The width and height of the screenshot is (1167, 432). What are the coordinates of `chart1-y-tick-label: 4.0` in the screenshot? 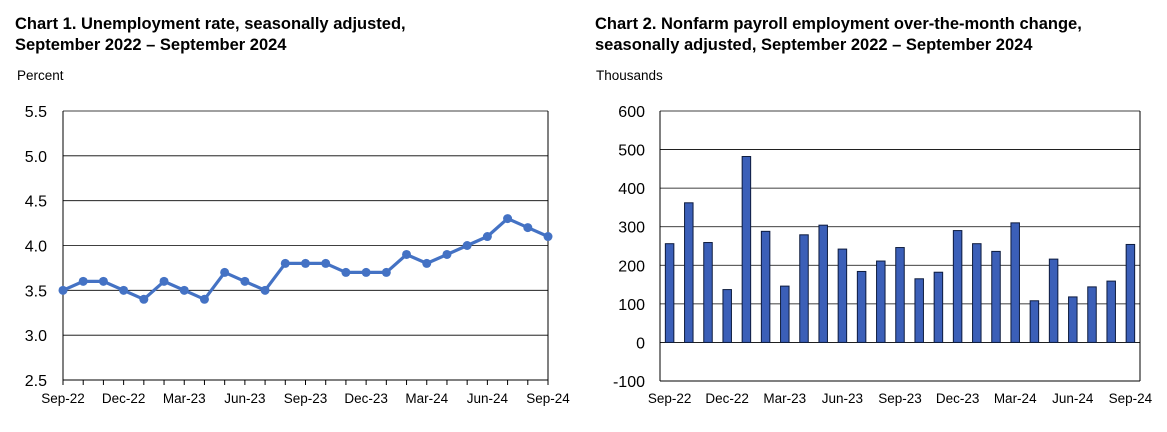 It's located at (36, 247).